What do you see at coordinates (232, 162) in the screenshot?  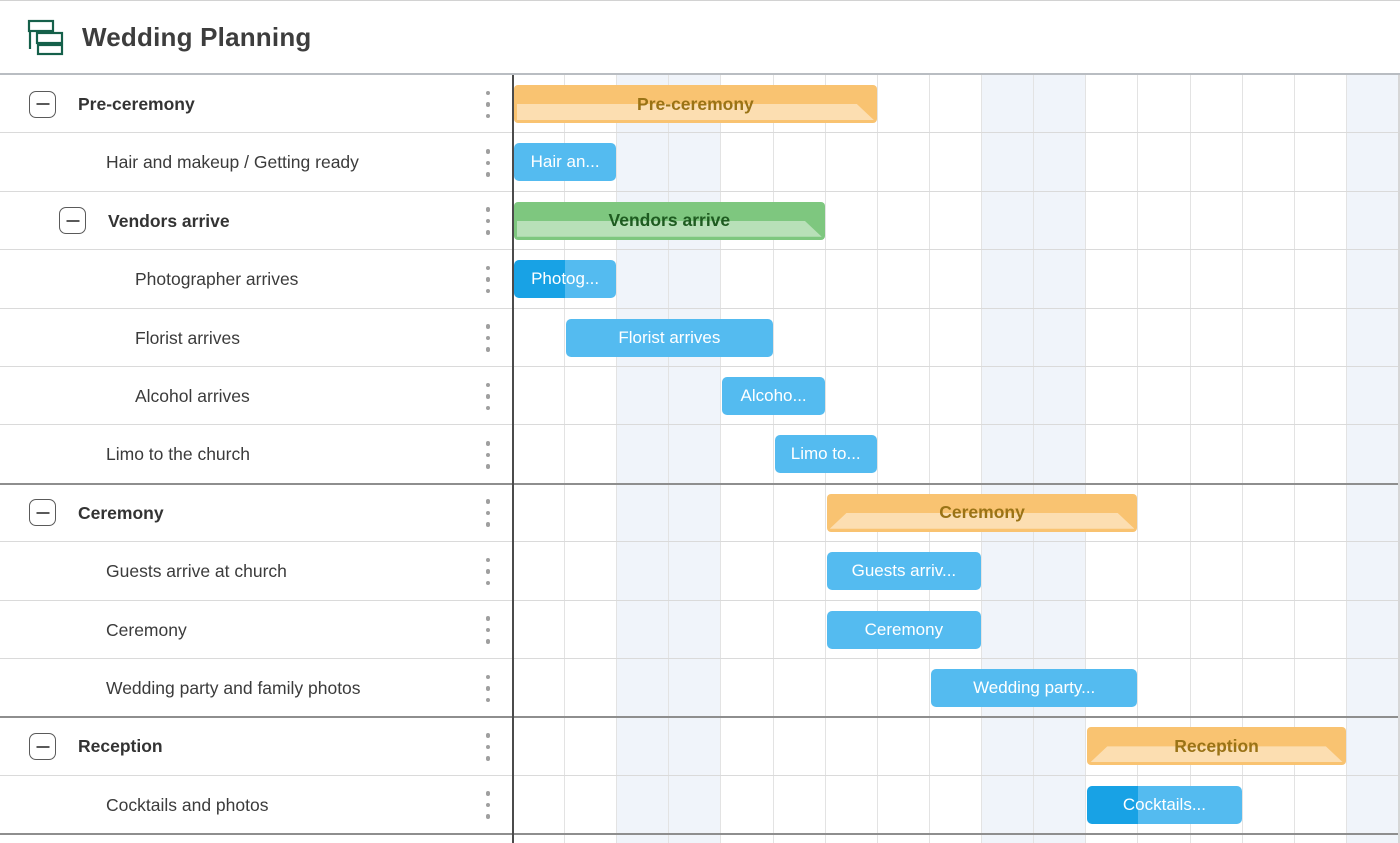 I see `task-name: Hair and makeup / Getting ready` at bounding box center [232, 162].